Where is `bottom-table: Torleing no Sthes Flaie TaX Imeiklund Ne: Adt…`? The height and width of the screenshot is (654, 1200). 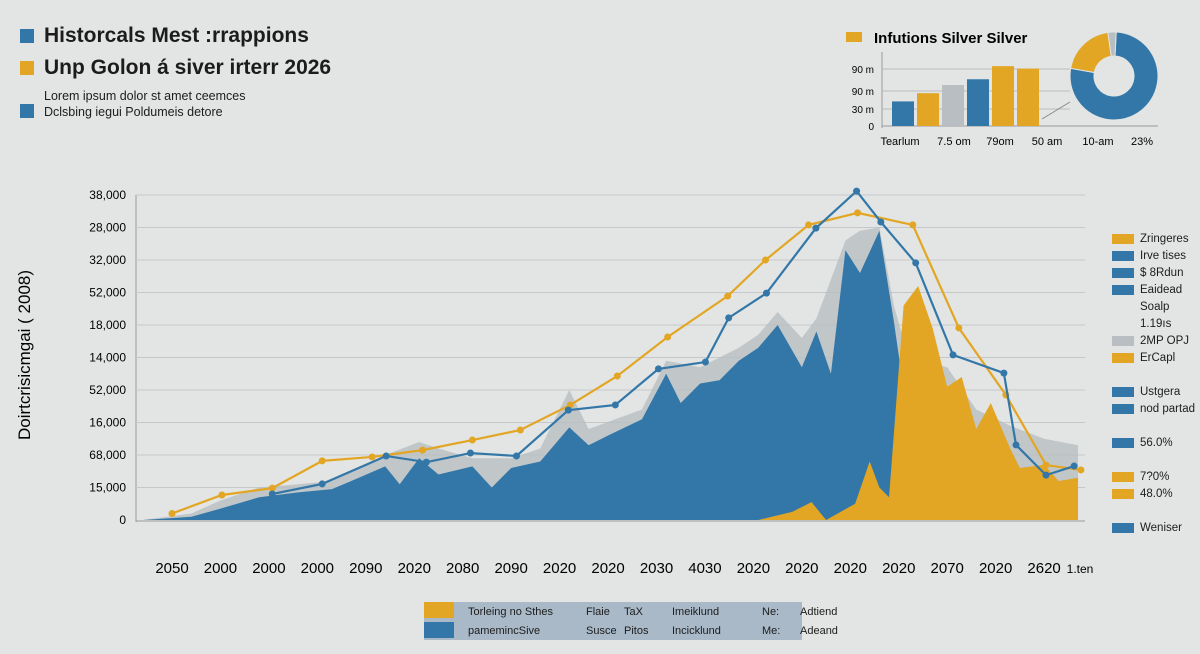 bottom-table: Torleing no Sthes Flaie TaX Imeiklund Ne: Adt… is located at coordinates (631, 621).